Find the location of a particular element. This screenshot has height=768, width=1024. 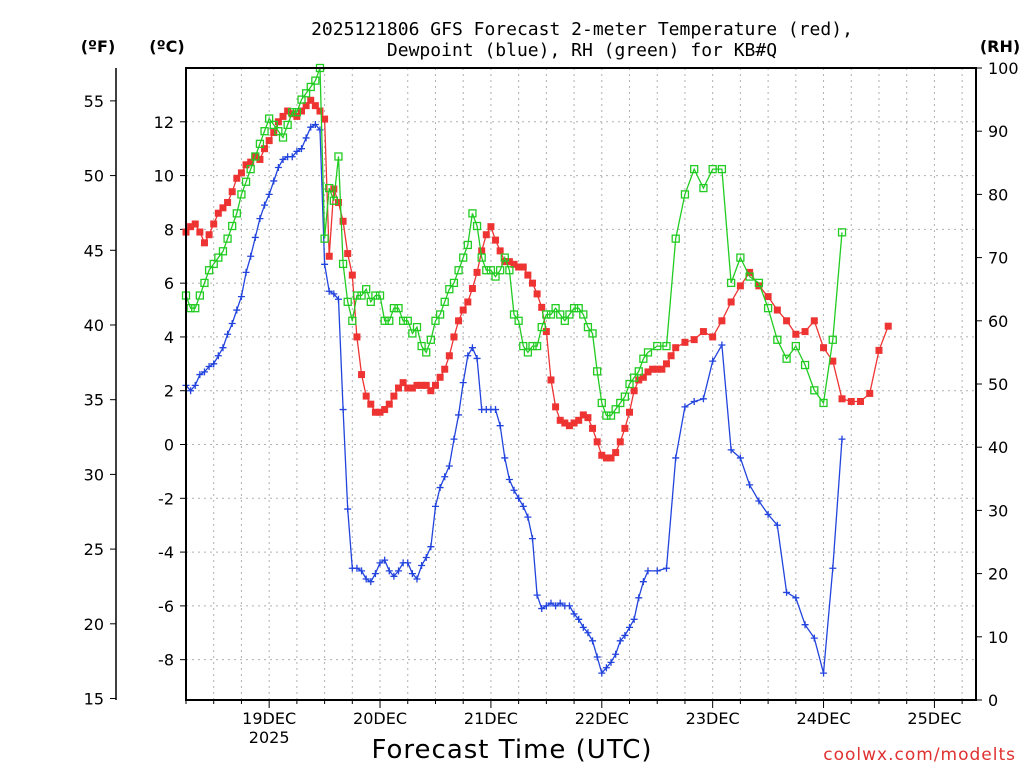

rh-tick-label: 60 is located at coordinates (998, 321).